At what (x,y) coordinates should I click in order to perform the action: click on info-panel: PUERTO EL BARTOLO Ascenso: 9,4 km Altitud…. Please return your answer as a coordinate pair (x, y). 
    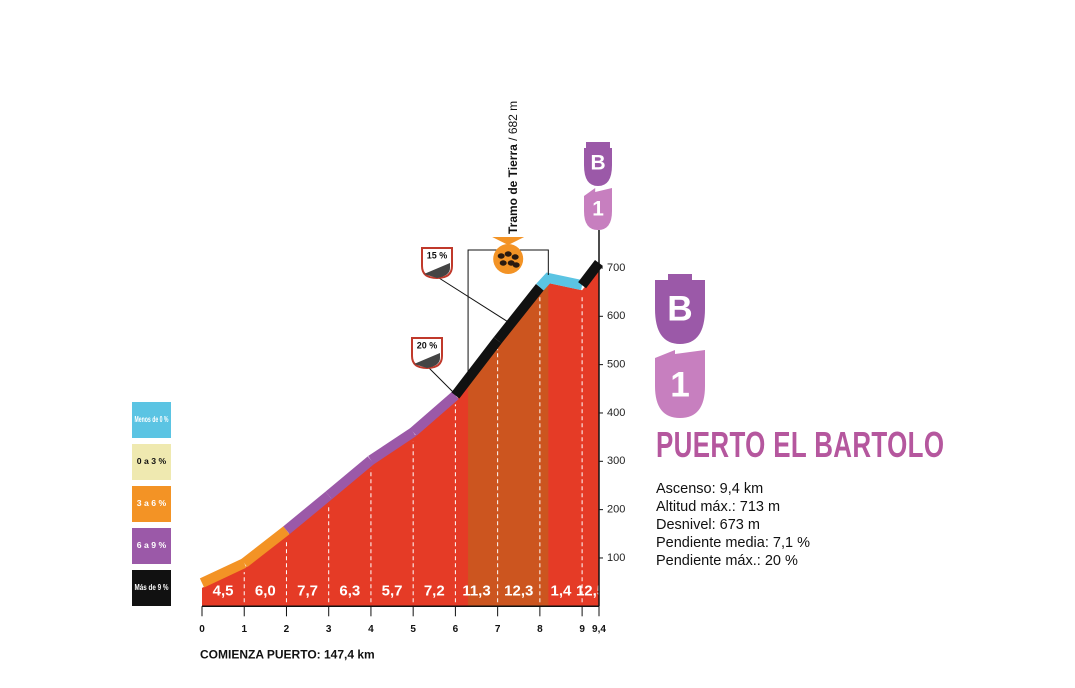
    Looking at the image, I should click on (806, 497).